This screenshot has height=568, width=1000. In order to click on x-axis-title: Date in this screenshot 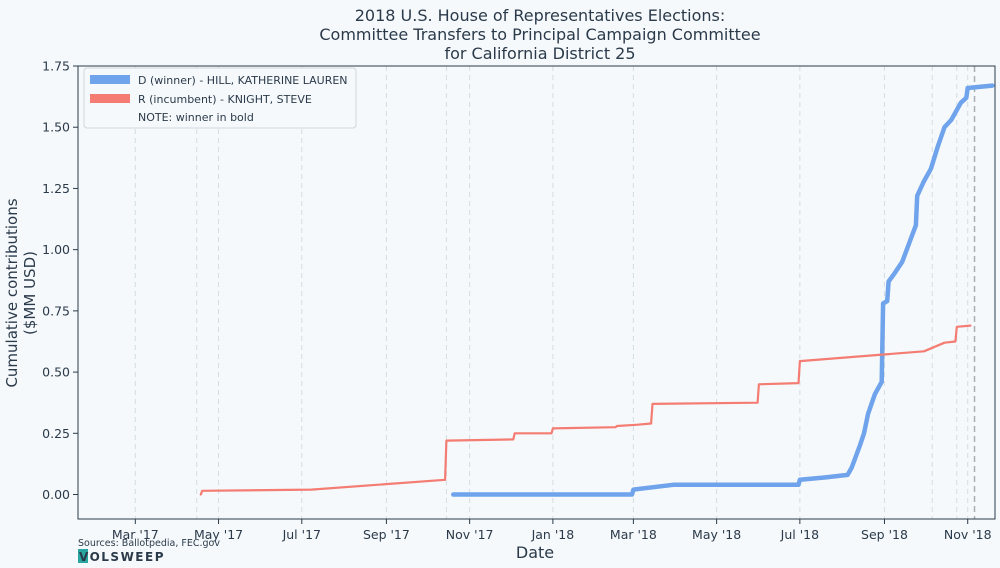, I will do `click(535, 552)`.